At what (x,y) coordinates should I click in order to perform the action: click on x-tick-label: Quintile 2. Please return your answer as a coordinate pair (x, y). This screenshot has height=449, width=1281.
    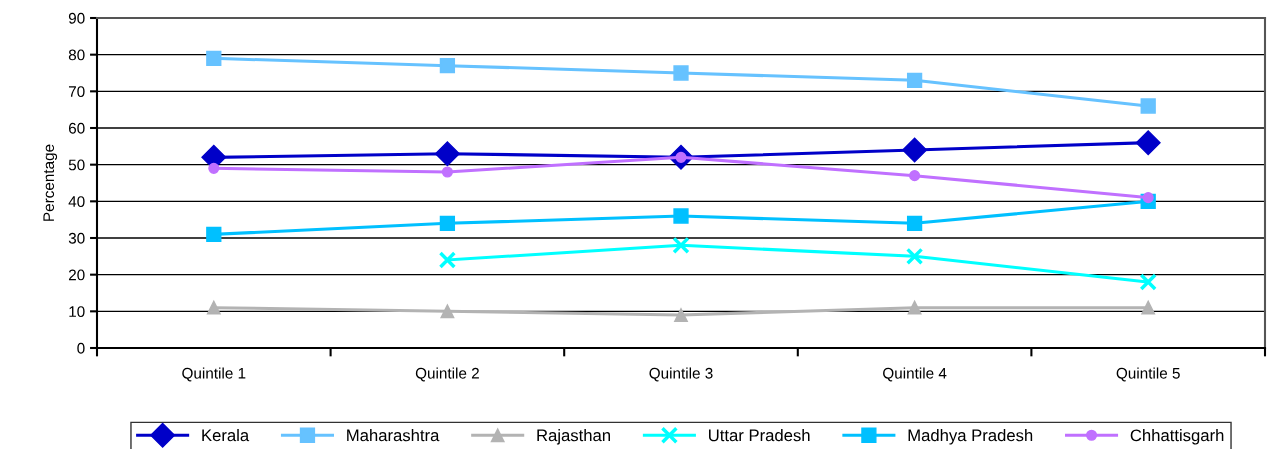
    Looking at the image, I should click on (447, 374).